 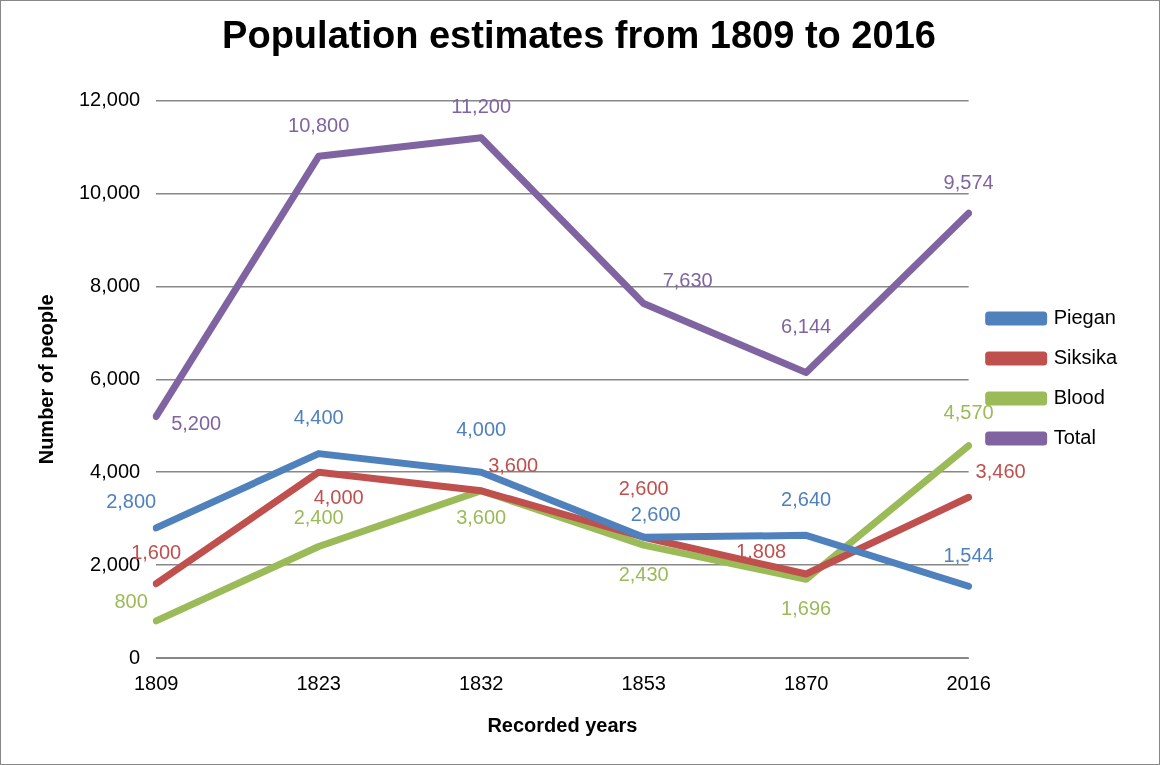 What do you see at coordinates (806, 682) in the screenshot?
I see `x-tick-label: 1870` at bounding box center [806, 682].